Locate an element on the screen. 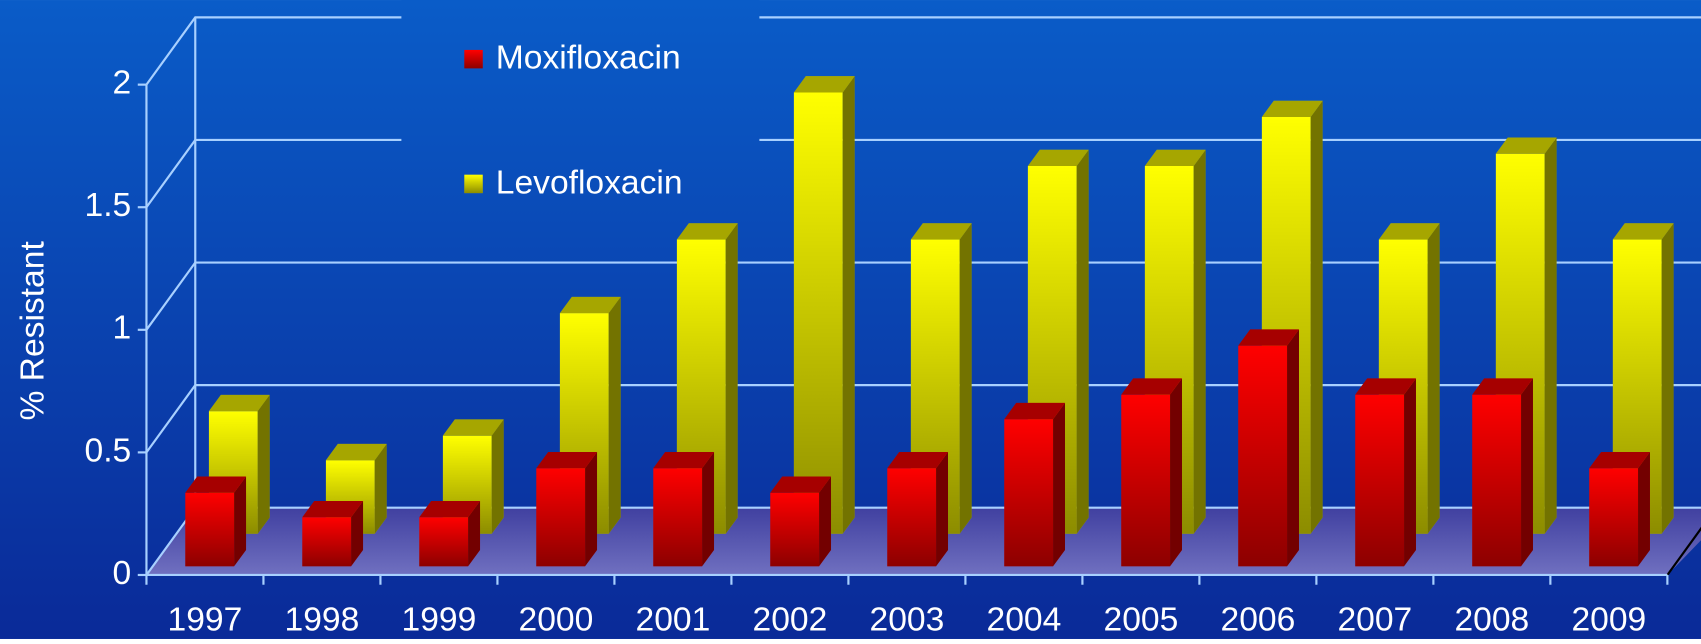 This screenshot has width=1701, height=644. legend-box is located at coordinates (580, 125).